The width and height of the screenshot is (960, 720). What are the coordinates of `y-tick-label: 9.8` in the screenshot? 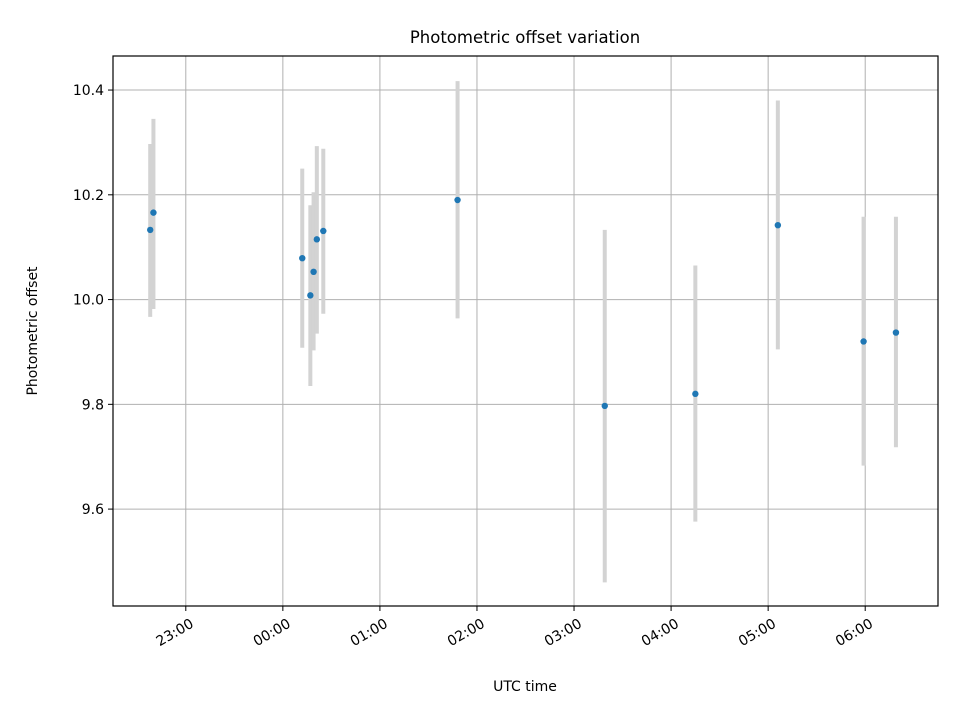 It's located at (93, 405).